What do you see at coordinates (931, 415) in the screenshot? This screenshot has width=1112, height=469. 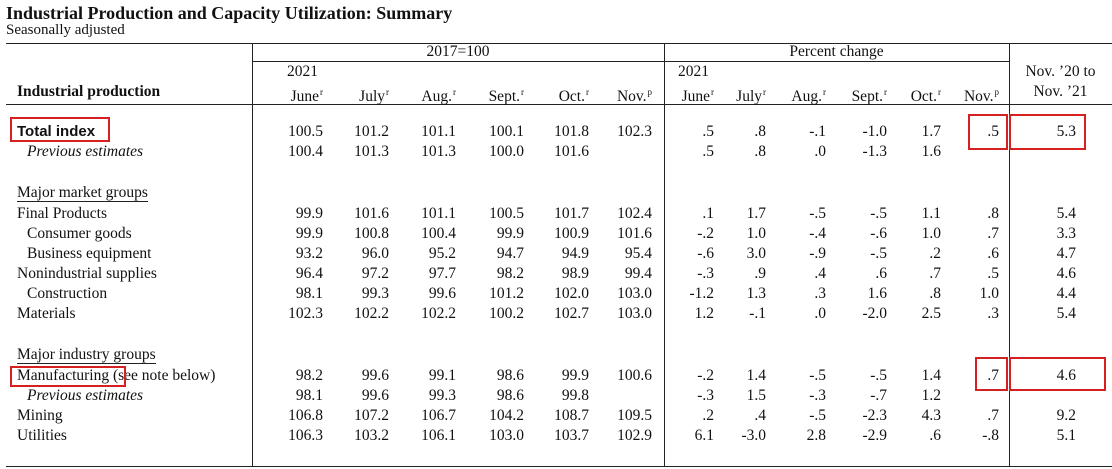 I see `percent-change-value: 4.3` at bounding box center [931, 415].